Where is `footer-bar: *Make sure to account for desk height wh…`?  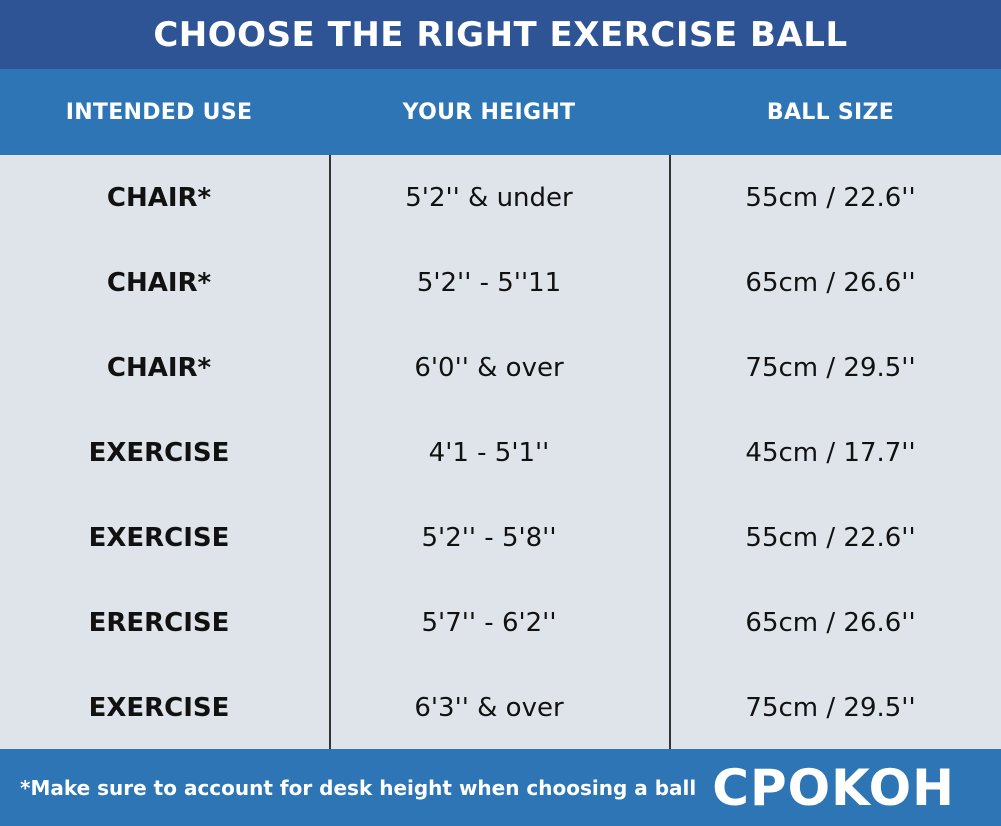
footer-bar: *Make sure to account for desk height wh… is located at coordinates (500, 787).